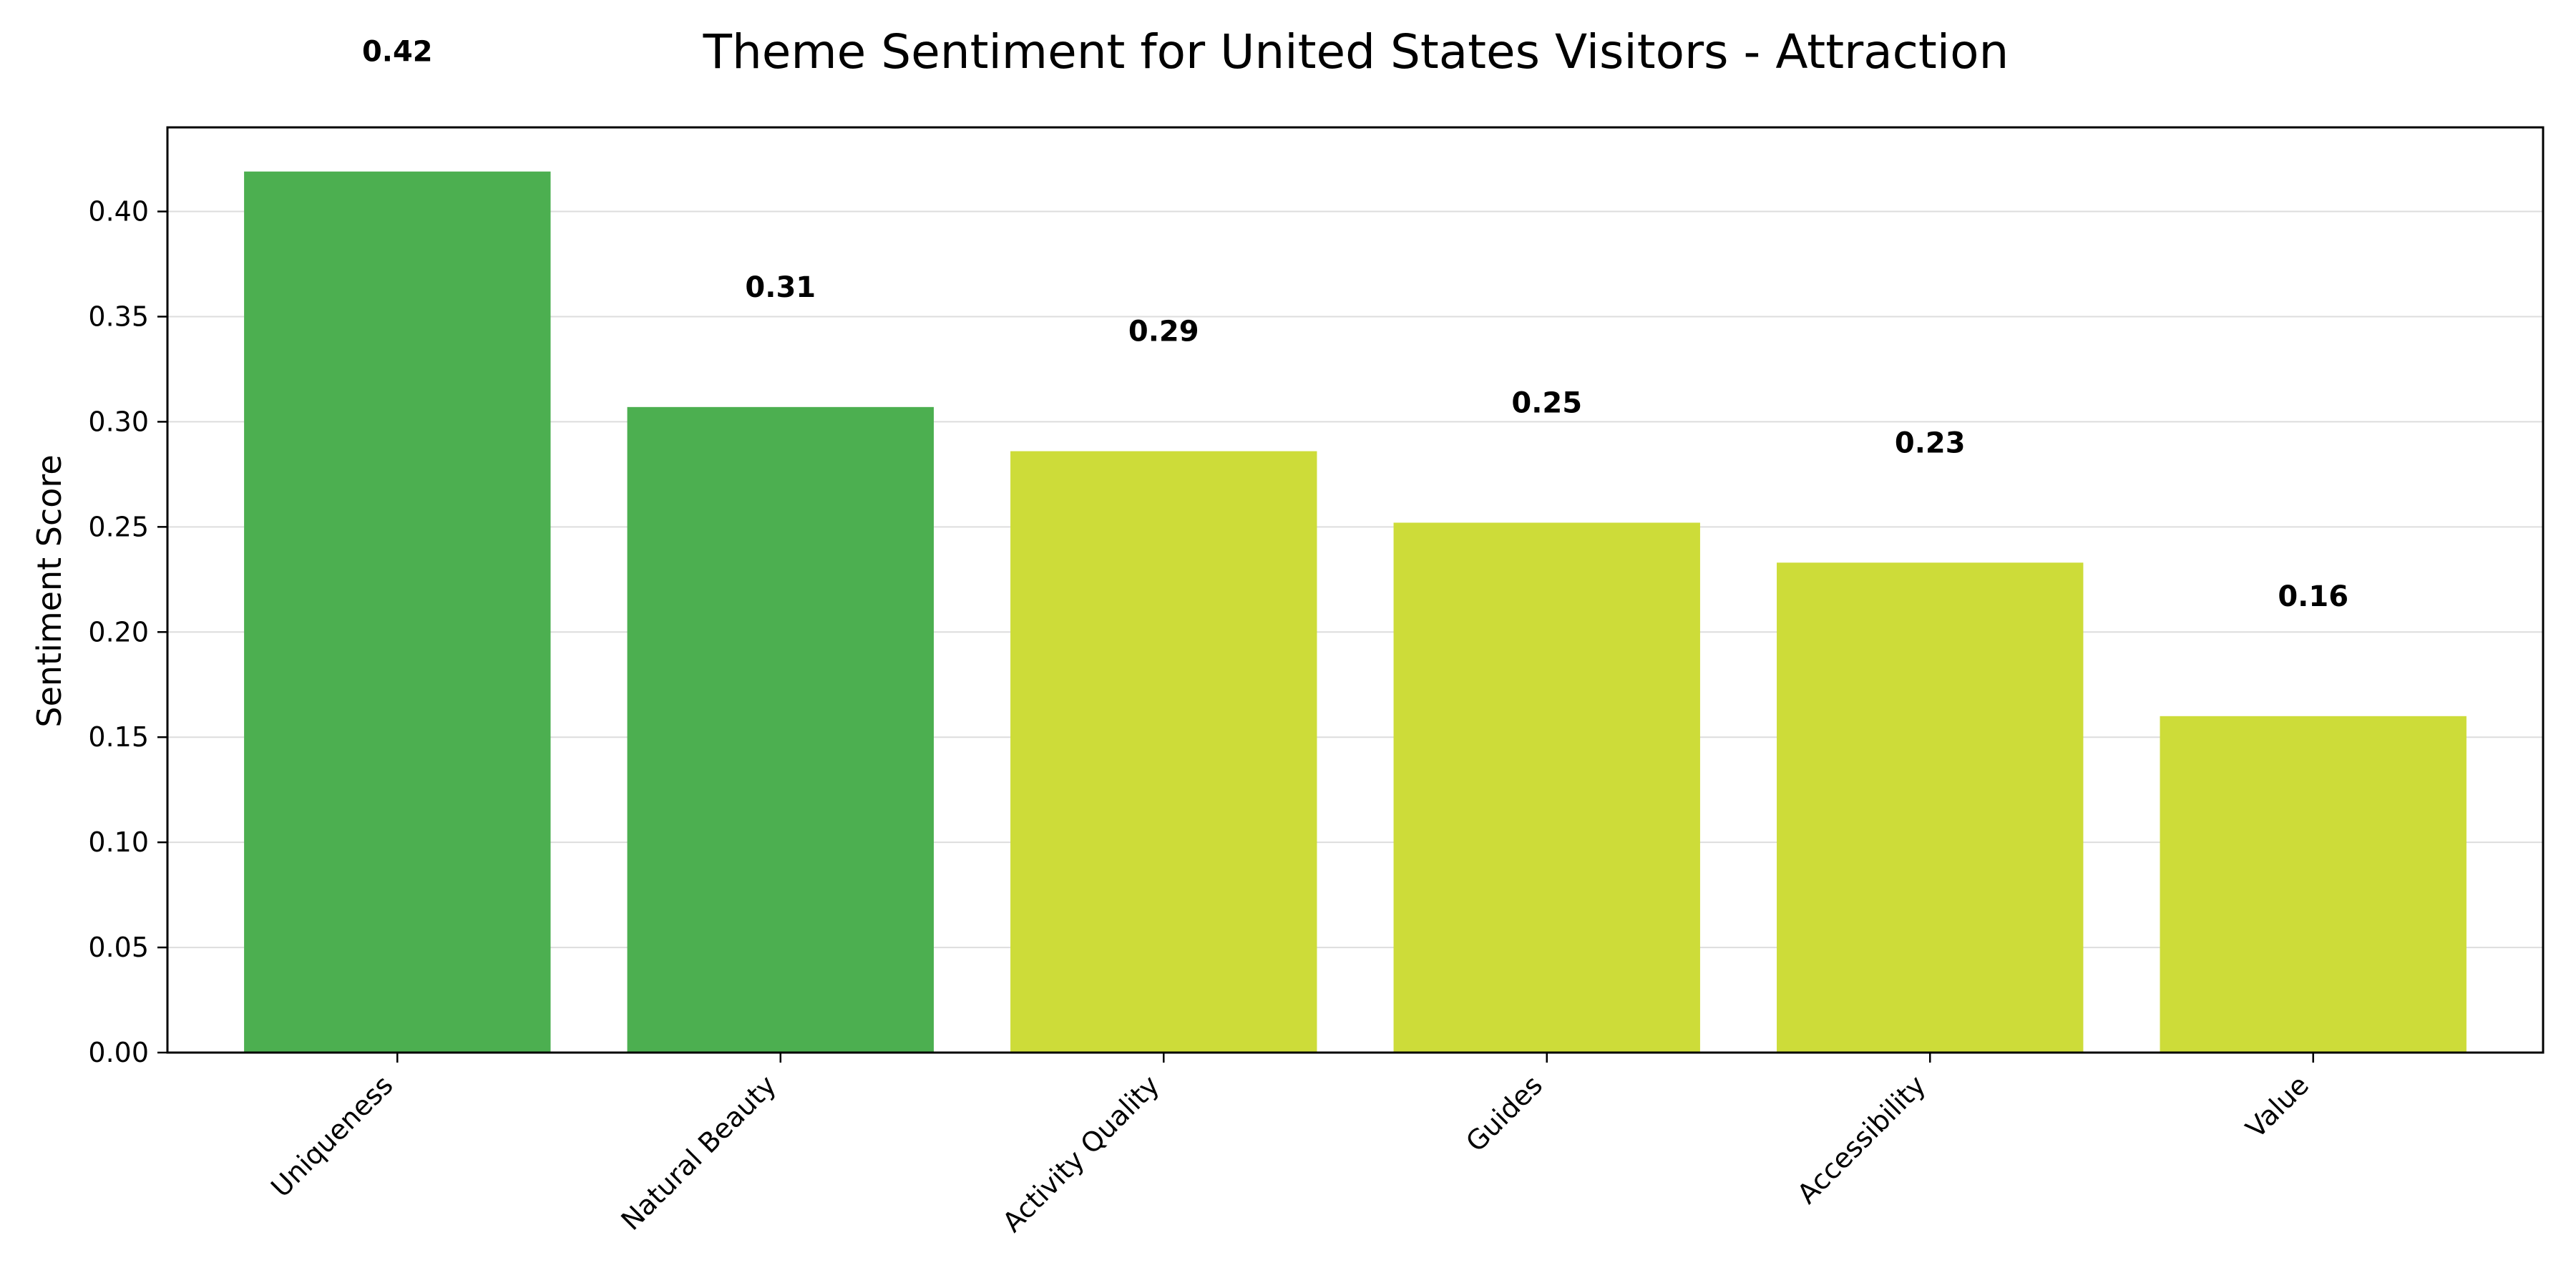 This screenshot has width=2576, height=1288. Describe the element at coordinates (118, 947) in the screenshot. I see `y-tick-label: 0.05` at that location.